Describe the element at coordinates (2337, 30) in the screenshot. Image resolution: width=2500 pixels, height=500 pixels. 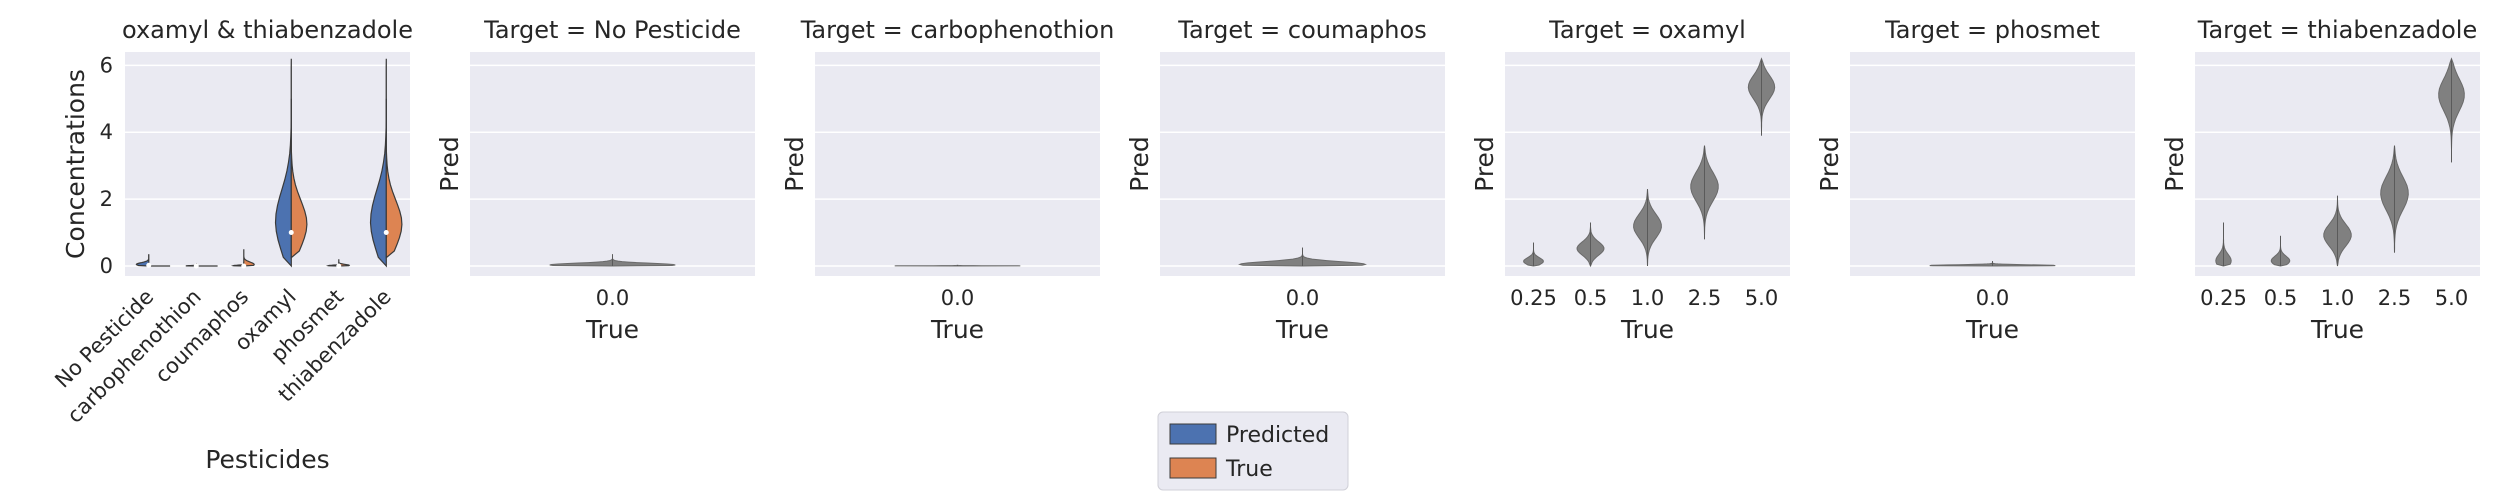
I see `panel-title: Target = thiabenzadole` at that location.